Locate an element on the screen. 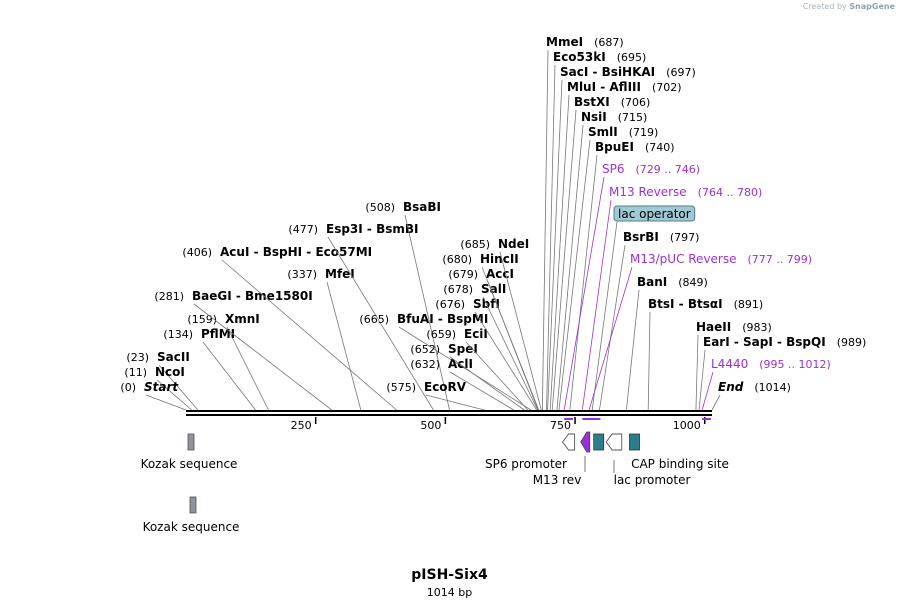  site-spei-13-leader is located at coordinates (487, 383).